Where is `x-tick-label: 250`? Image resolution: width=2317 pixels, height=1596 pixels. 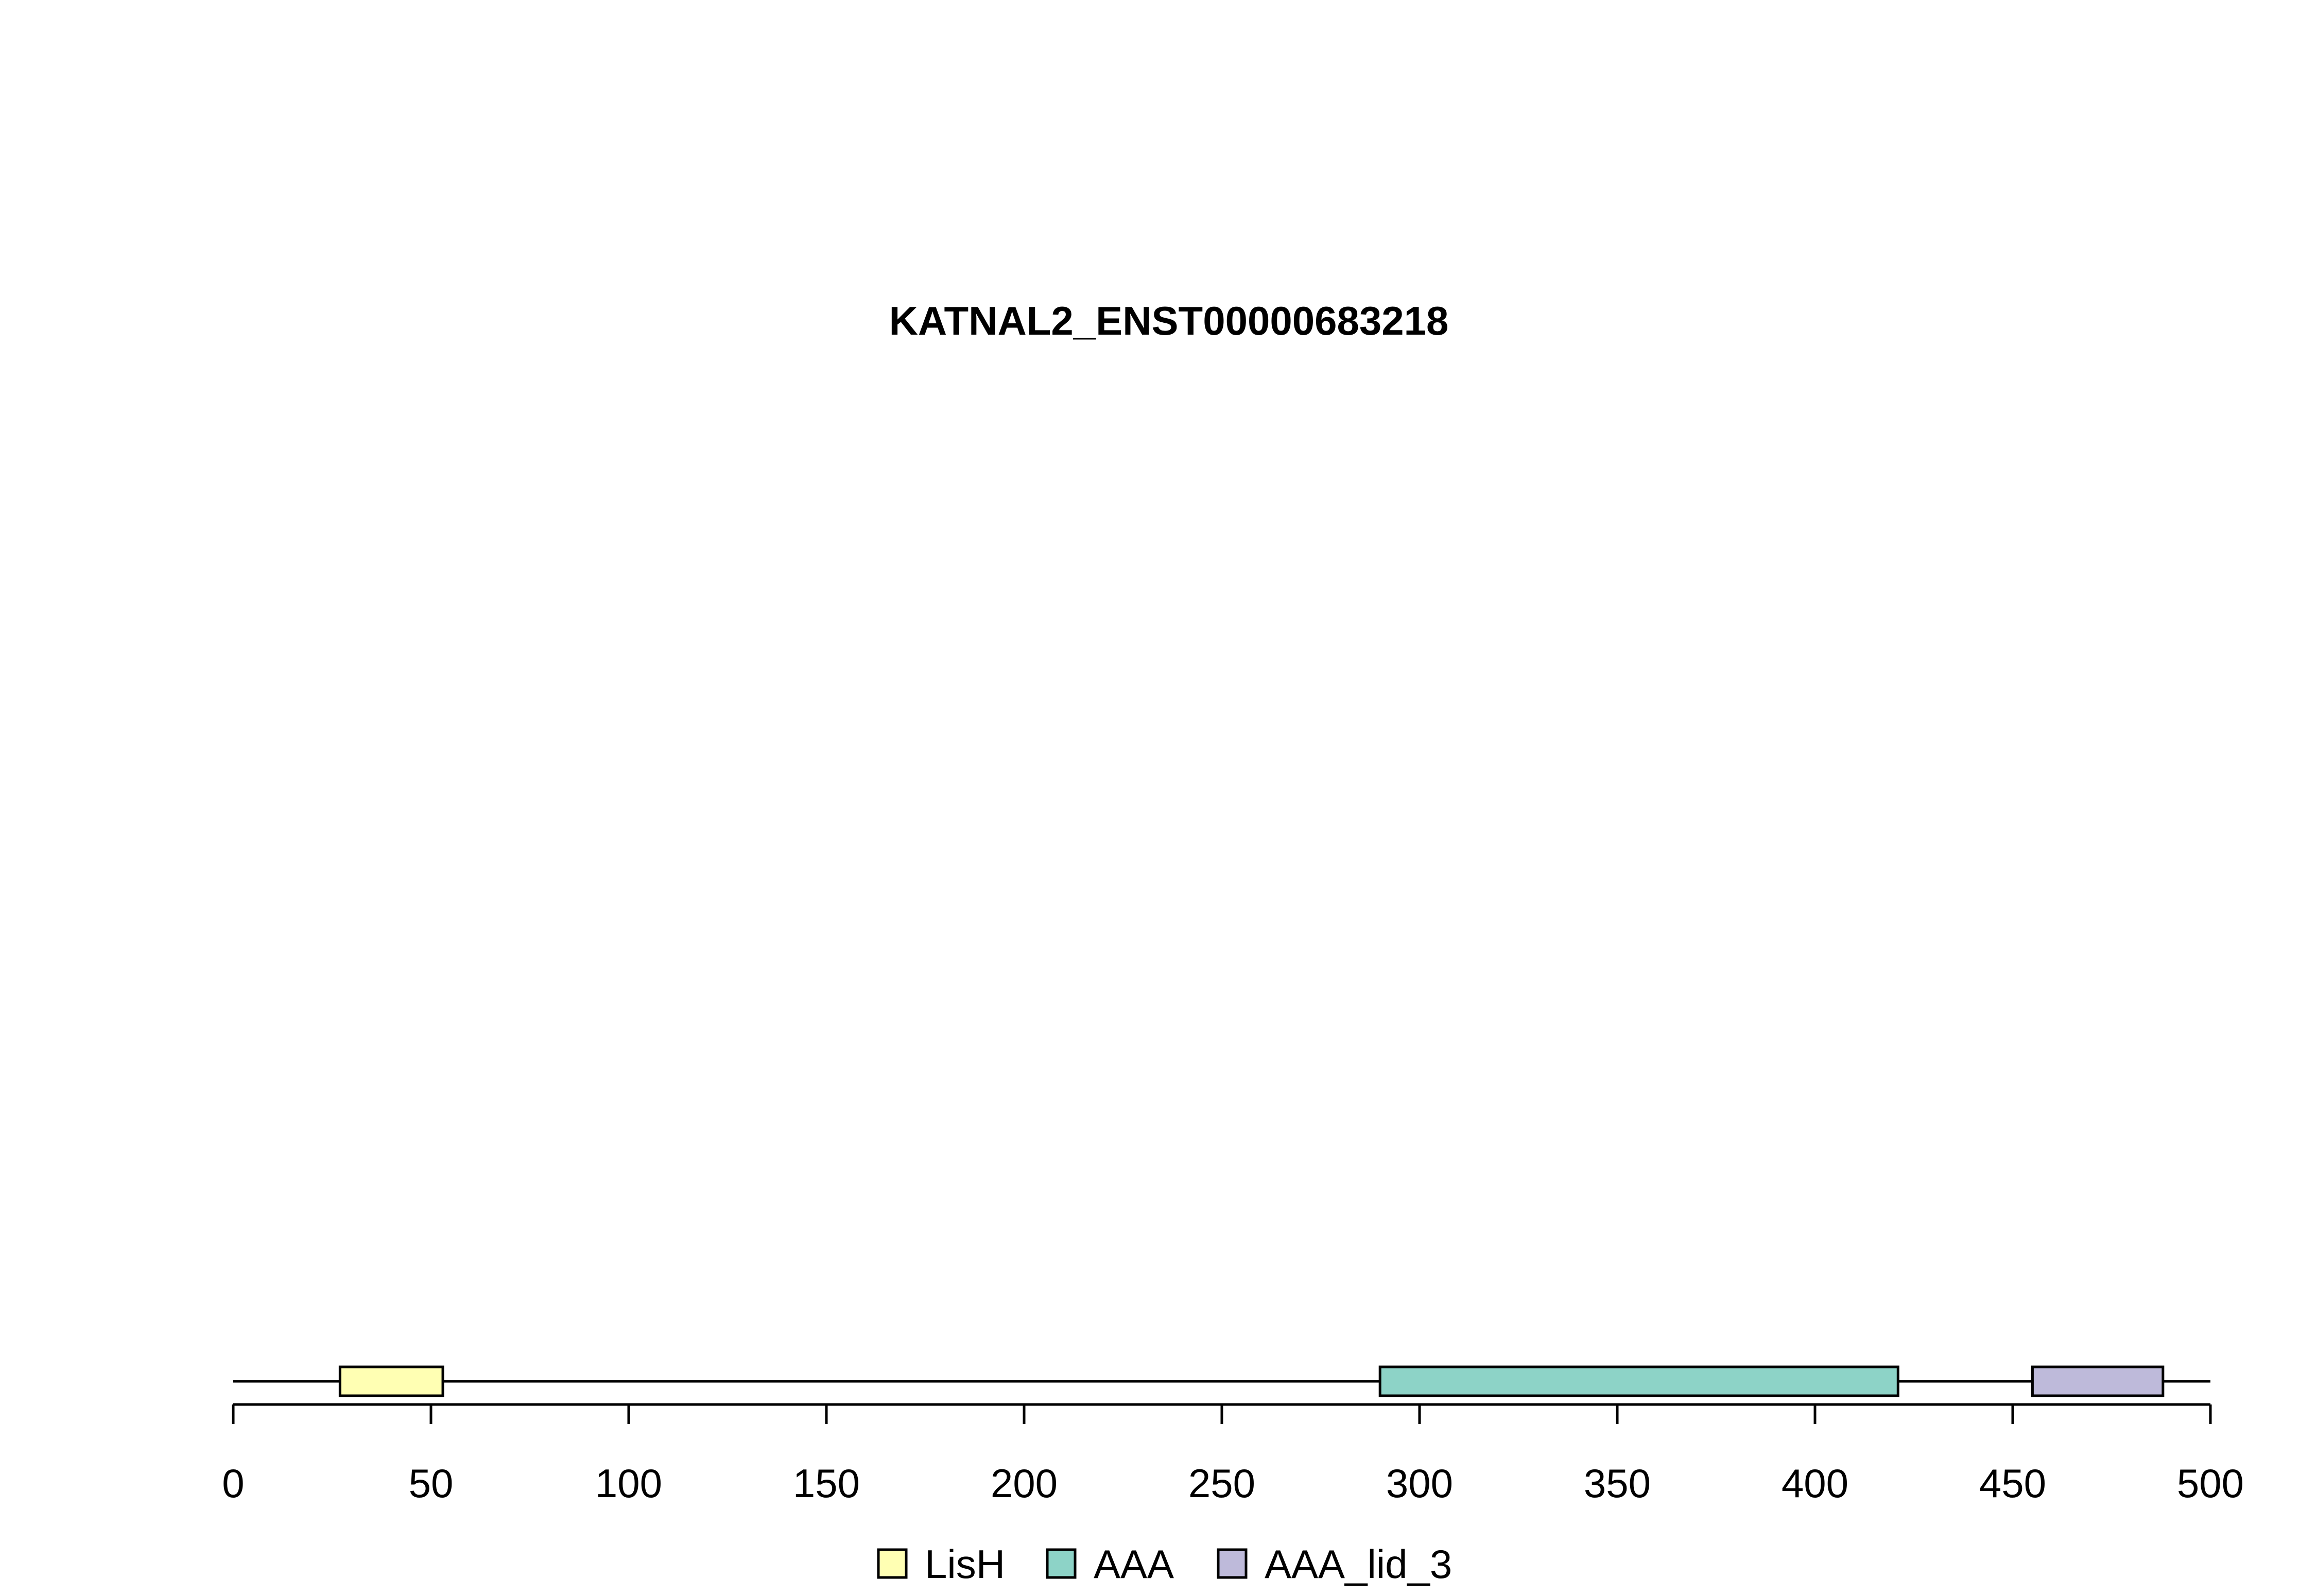 x-tick-label: 250 is located at coordinates (1221, 1483).